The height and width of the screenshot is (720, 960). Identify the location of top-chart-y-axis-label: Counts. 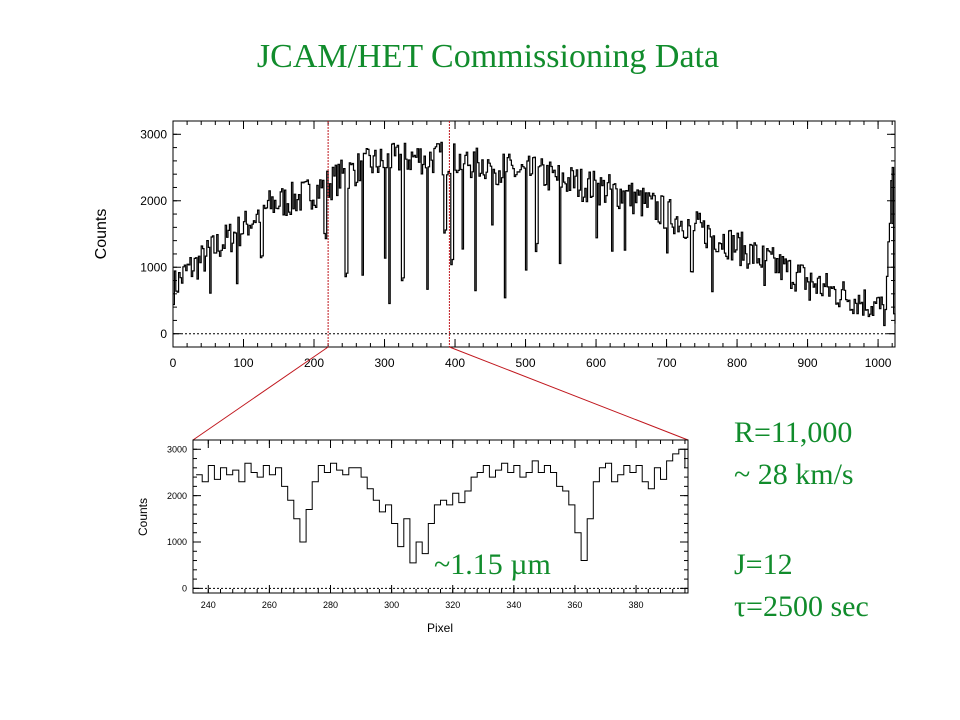
(101, 234).